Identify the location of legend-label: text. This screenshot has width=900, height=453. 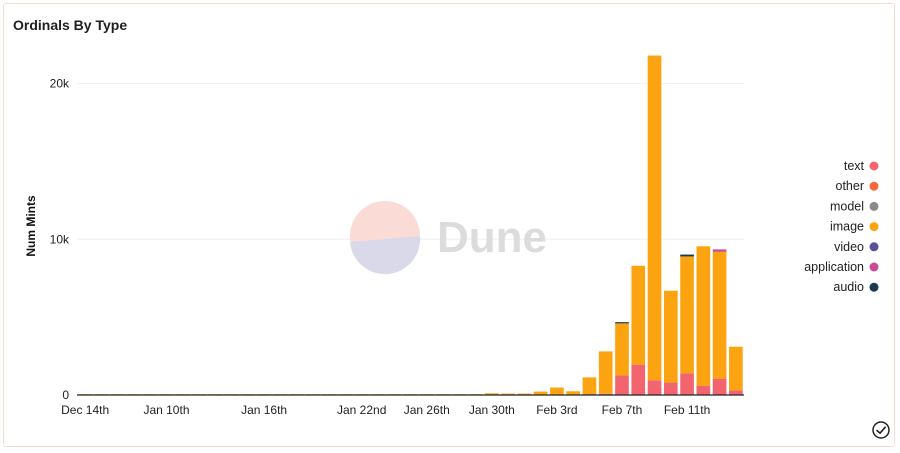
(854, 166).